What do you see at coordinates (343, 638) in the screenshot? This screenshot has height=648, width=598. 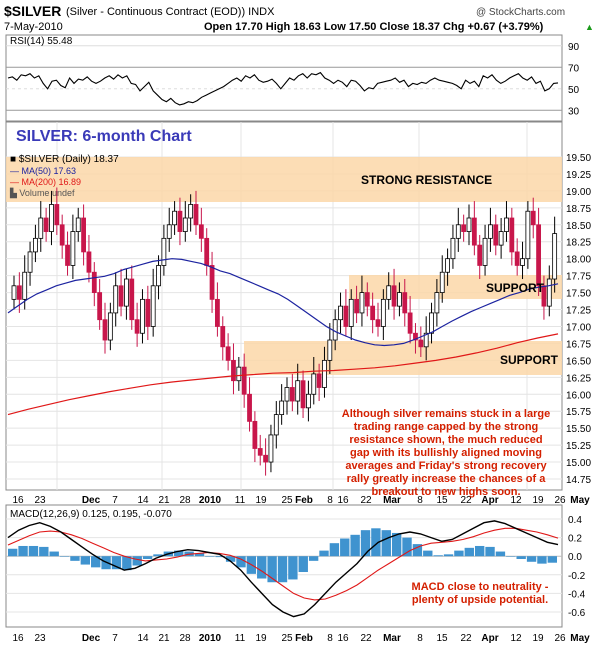 I see `x-tick-label-bottom: 16` at bounding box center [343, 638].